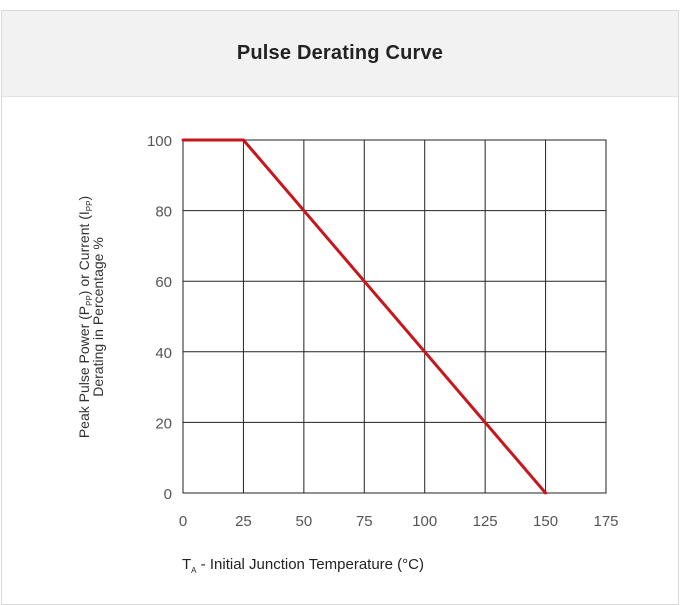 This screenshot has height=605, width=680. I want to click on y-axis-ticks: 0 20 40 60 80 100, so click(159, 318).